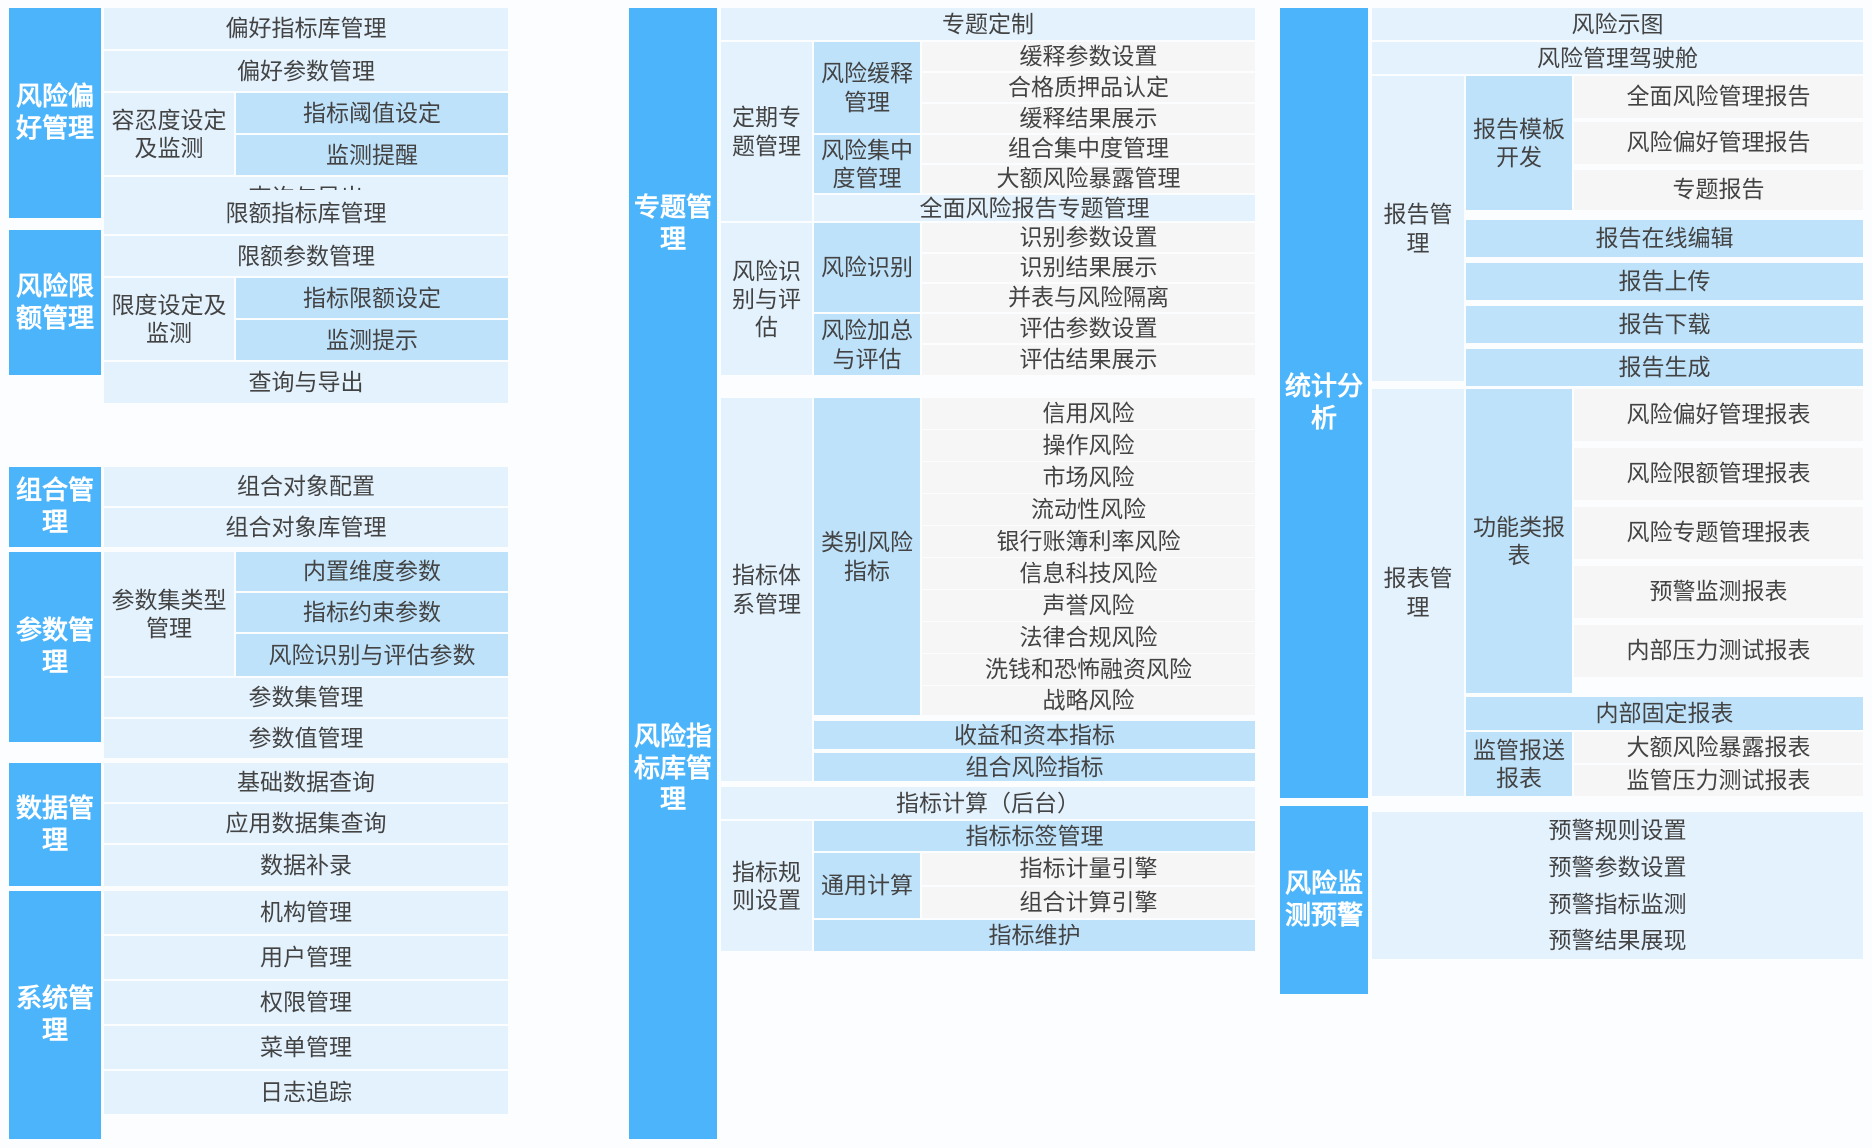 The width and height of the screenshot is (1872, 1148). What do you see at coordinates (1088, 360) in the screenshot?
I see `menu-item-assessment-result-display: 评估结果展示` at bounding box center [1088, 360].